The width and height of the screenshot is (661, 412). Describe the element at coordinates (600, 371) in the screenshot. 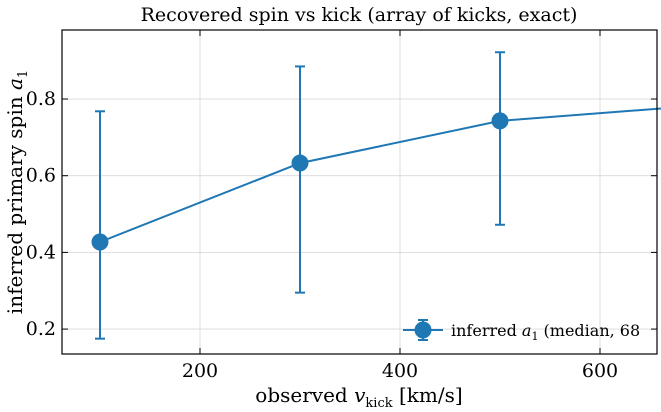

I see `x-tick-label: 600` at that location.